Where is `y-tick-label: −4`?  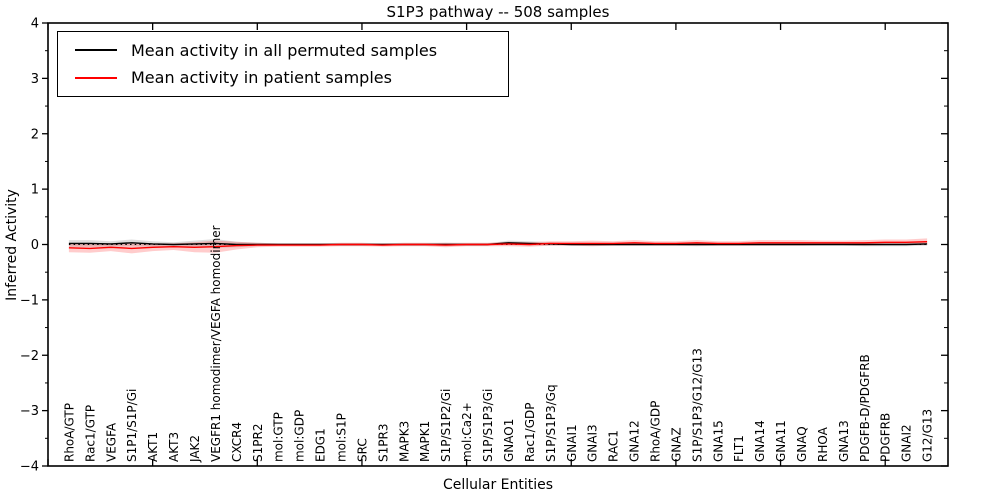 y-tick-label: −4 is located at coordinates (29, 467).